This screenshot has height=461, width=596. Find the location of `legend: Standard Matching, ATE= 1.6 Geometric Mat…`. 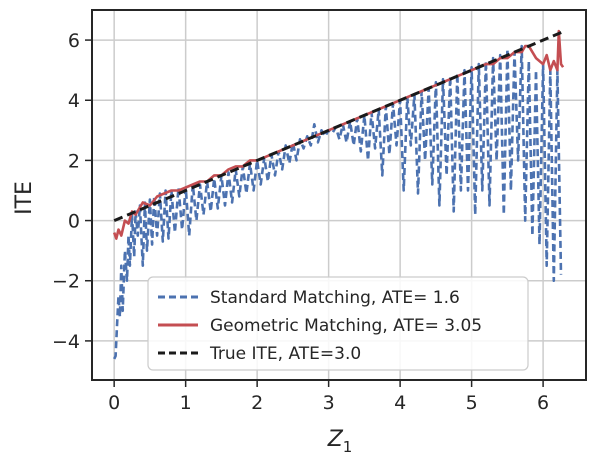

legend: Standard Matching, ATE= 1.6 Geometric Mat… is located at coordinates (338, 323).